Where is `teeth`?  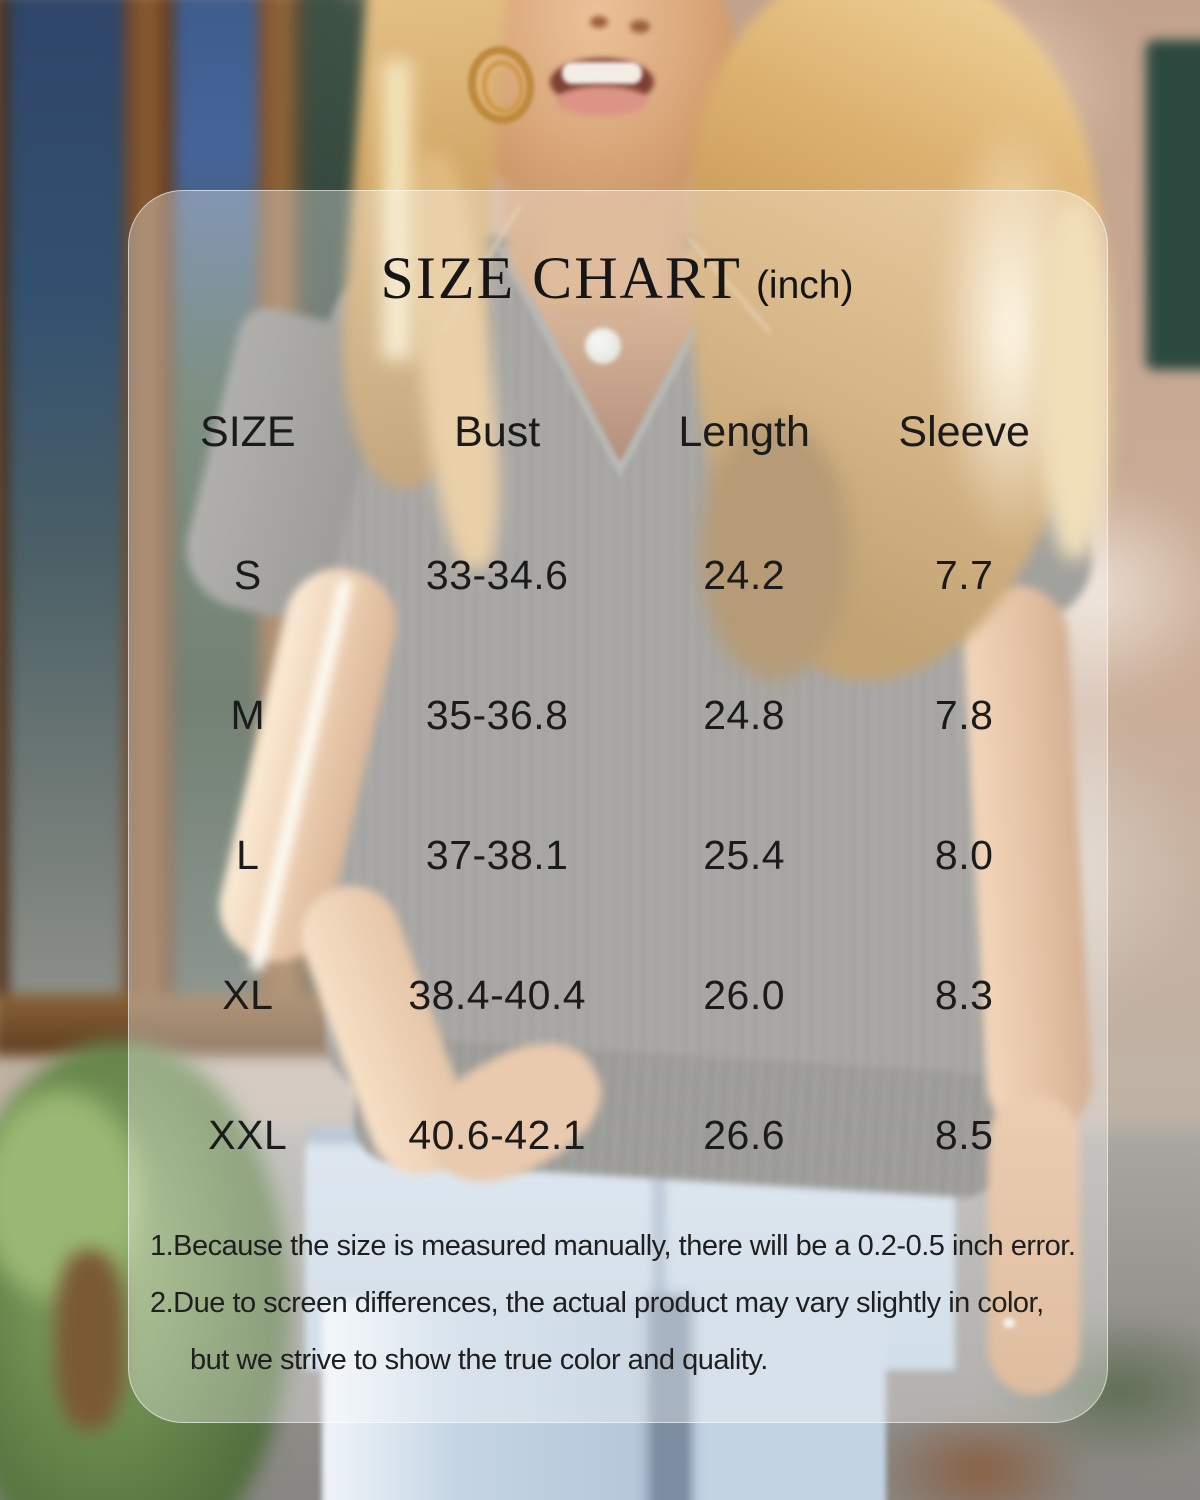 teeth is located at coordinates (602, 73).